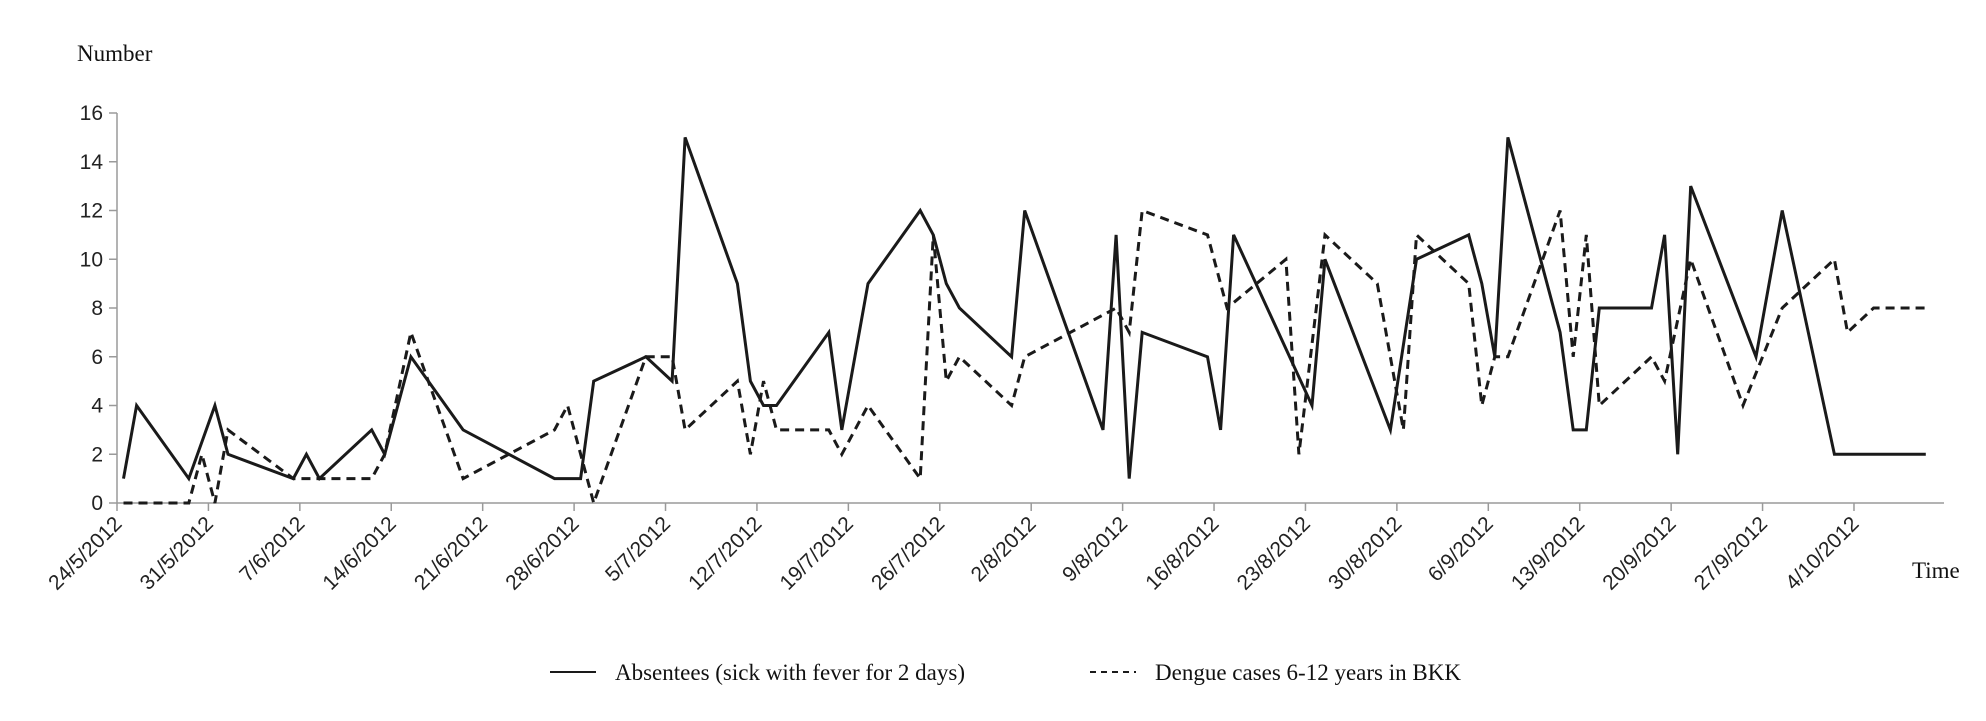 The image size is (1986, 721). What do you see at coordinates (97, 406) in the screenshot?
I see `y-tick-label: 4` at bounding box center [97, 406].